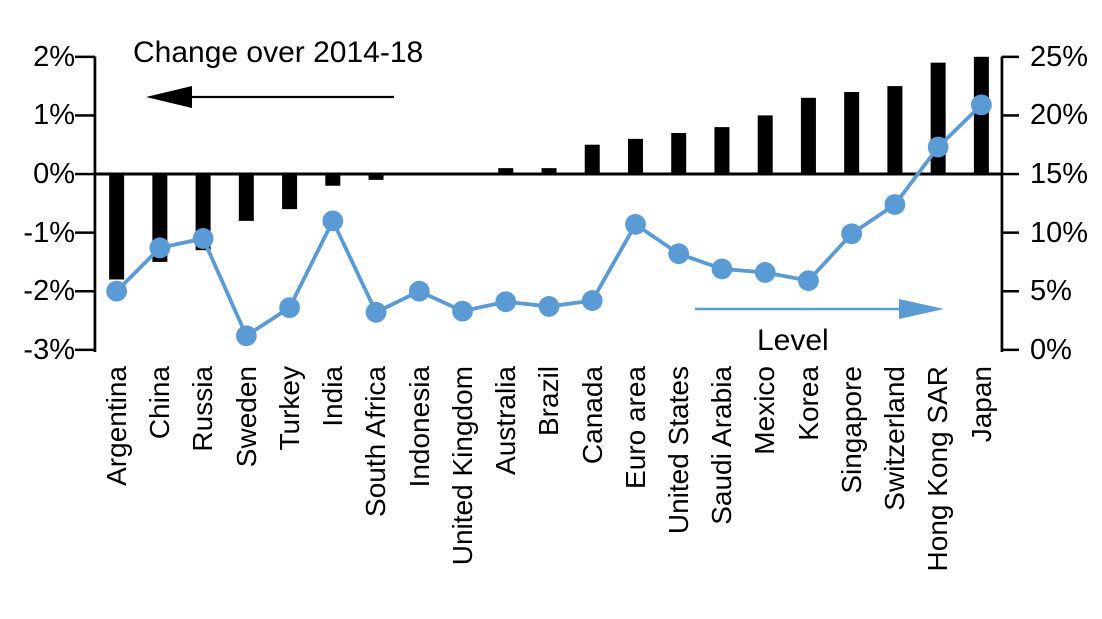 This screenshot has height=619, width=1102. Describe the element at coordinates (332, 492) in the screenshot. I see `x-axis-category: India` at that location.